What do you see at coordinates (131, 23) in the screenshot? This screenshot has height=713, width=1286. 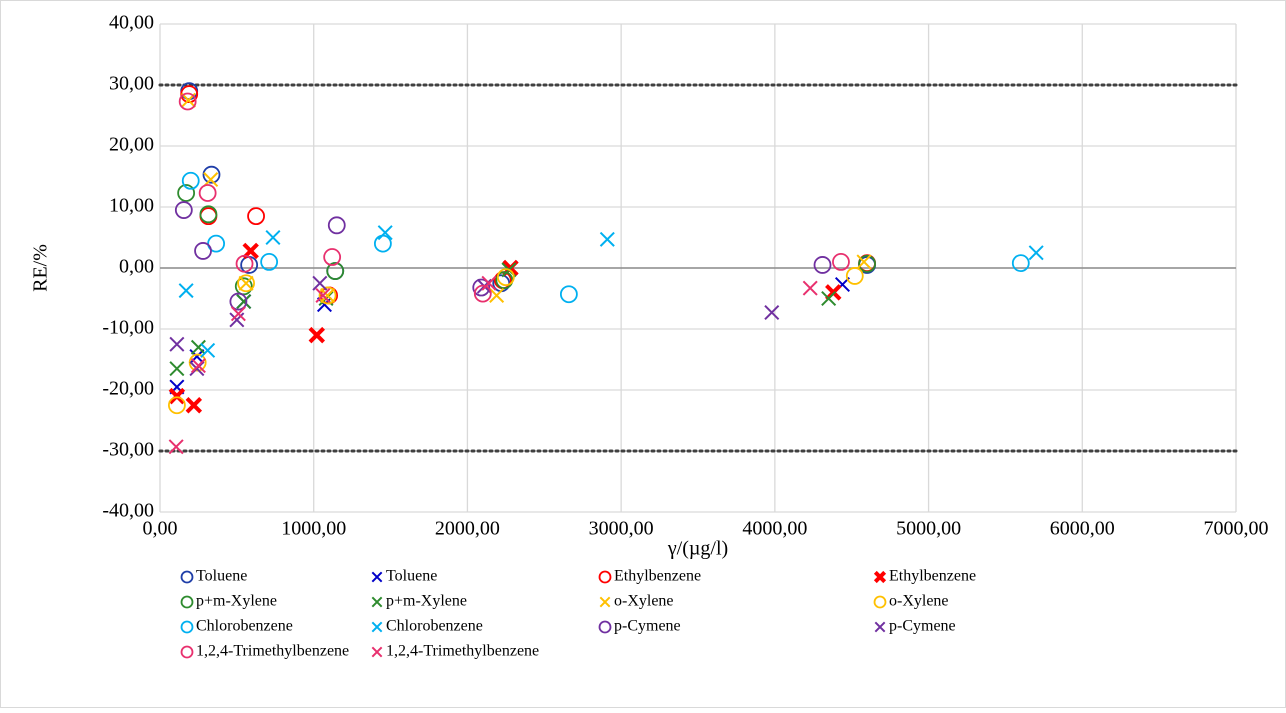 I see `y-tick-label: 40,00` at bounding box center [131, 23].